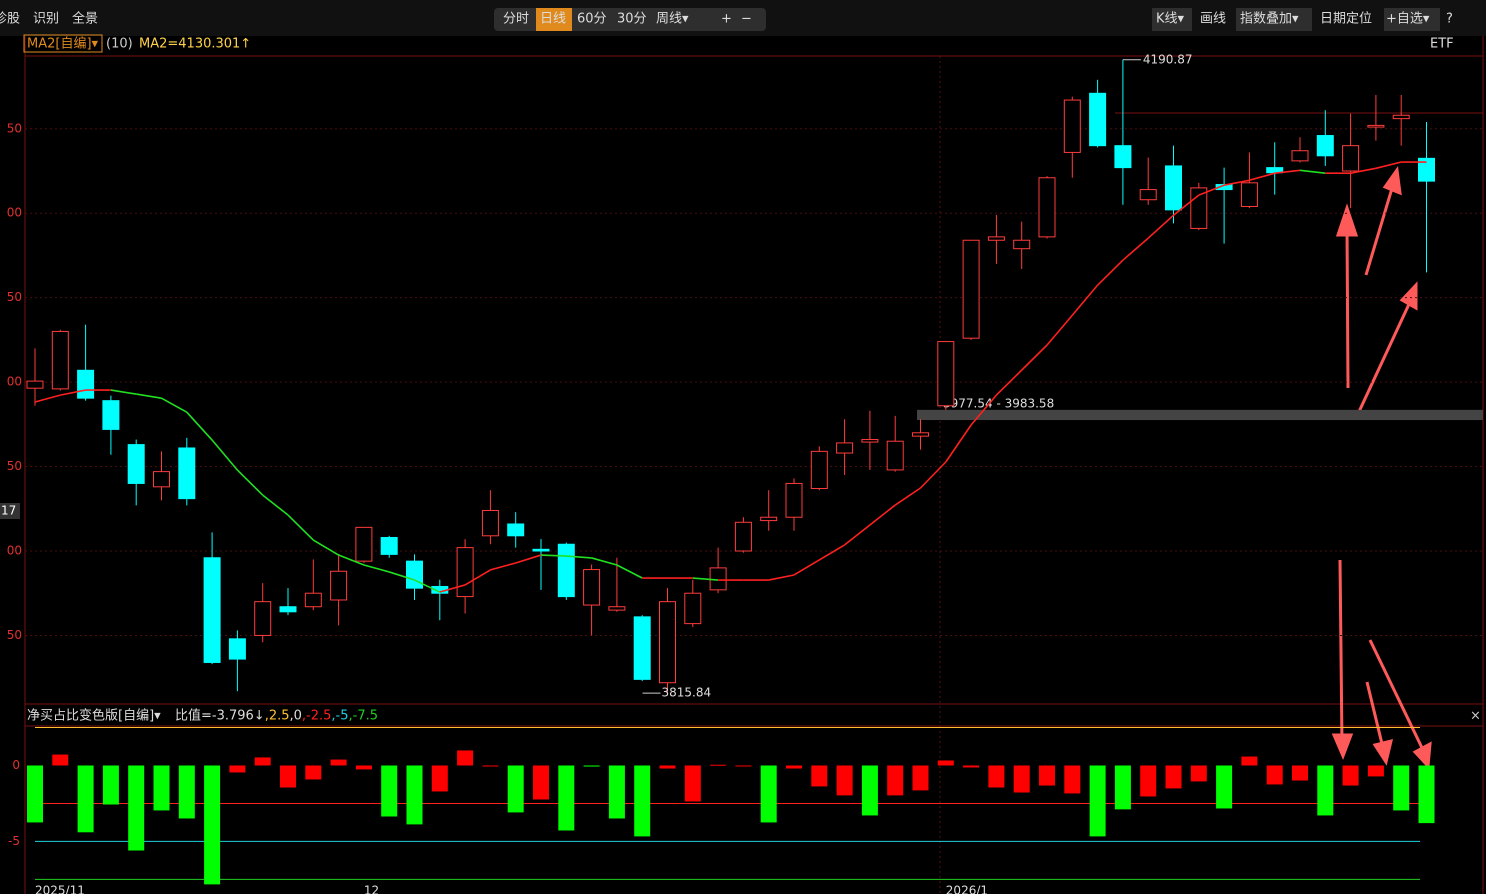  What do you see at coordinates (296, 716) in the screenshot?
I see `level-label: ,0` at bounding box center [296, 716].